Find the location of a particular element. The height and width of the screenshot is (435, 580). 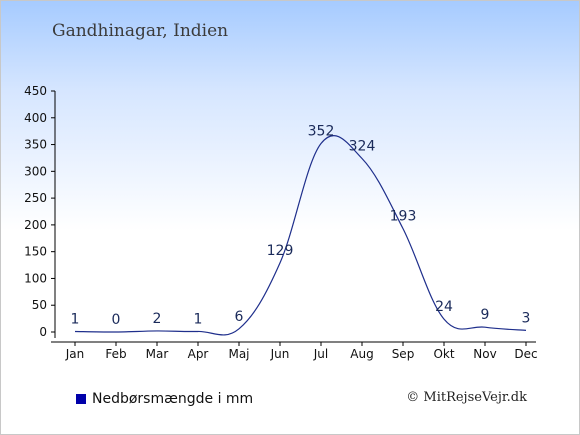

legend-label: Nedbørsmængde i mm is located at coordinates (173, 399).